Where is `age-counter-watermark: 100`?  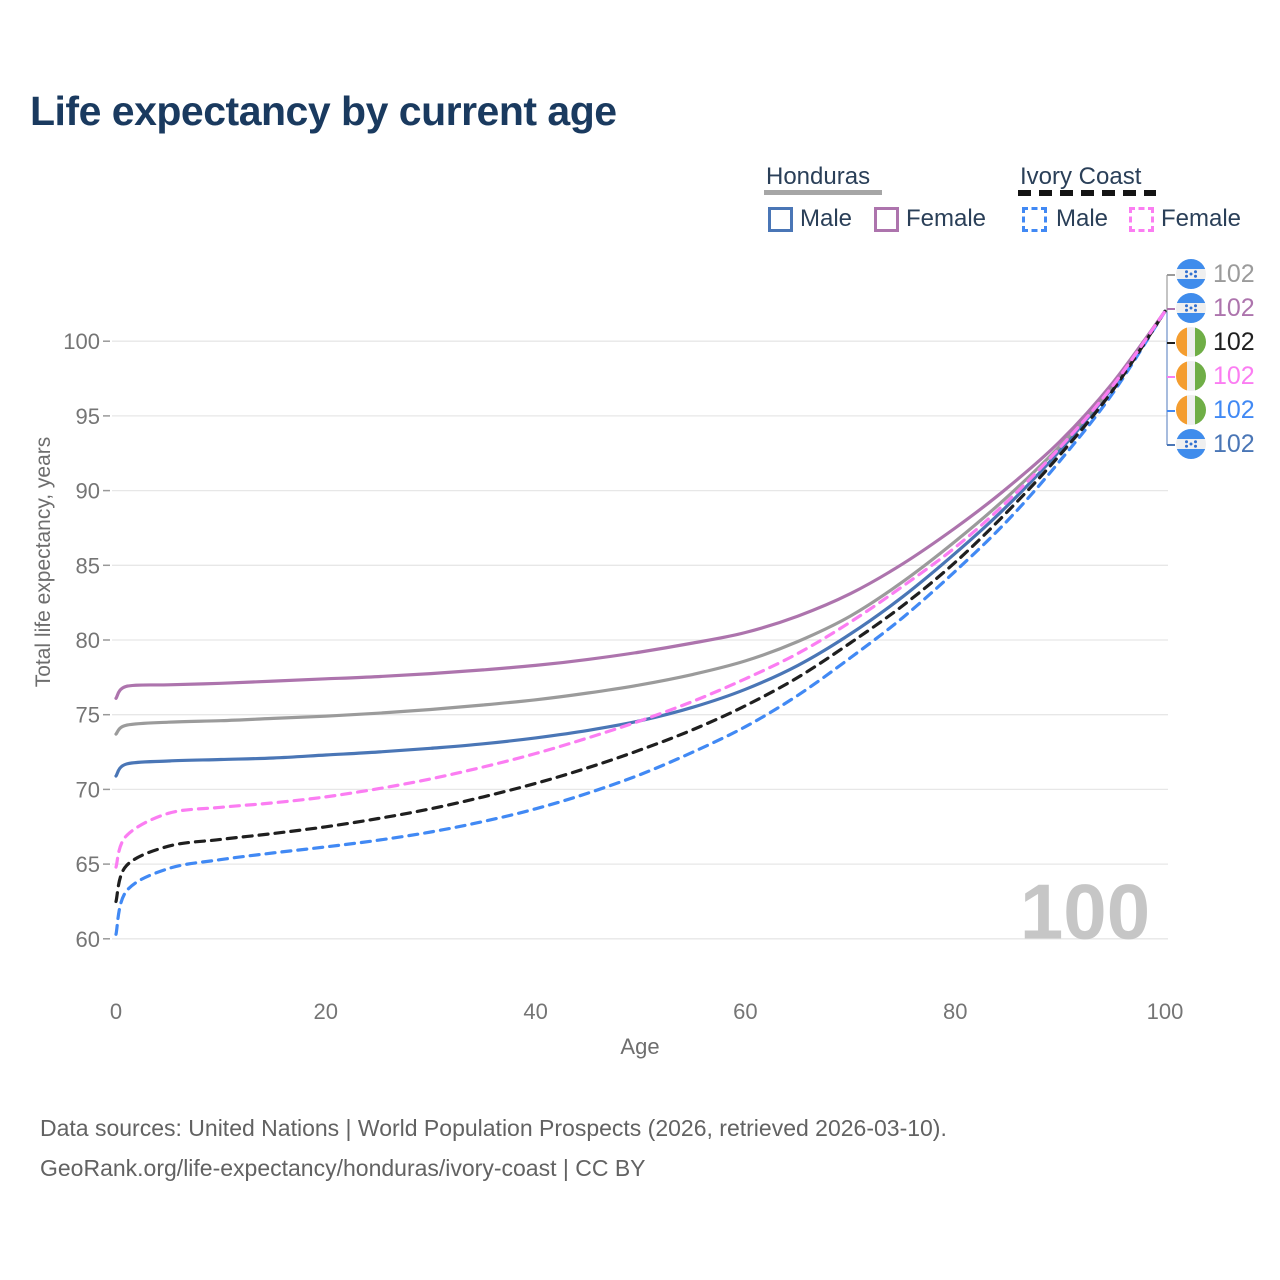 age-counter-watermark: 100 is located at coordinates (1085, 911).